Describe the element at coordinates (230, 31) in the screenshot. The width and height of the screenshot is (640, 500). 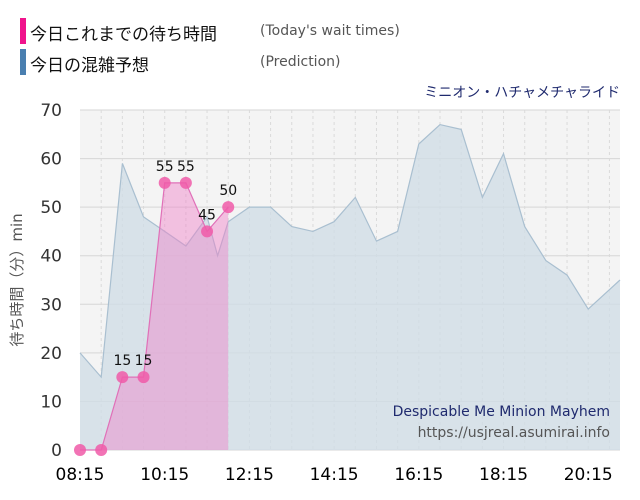
I see `legend-item-today: 今日これまでの待ち時間 (Today's wait times)` at that location.